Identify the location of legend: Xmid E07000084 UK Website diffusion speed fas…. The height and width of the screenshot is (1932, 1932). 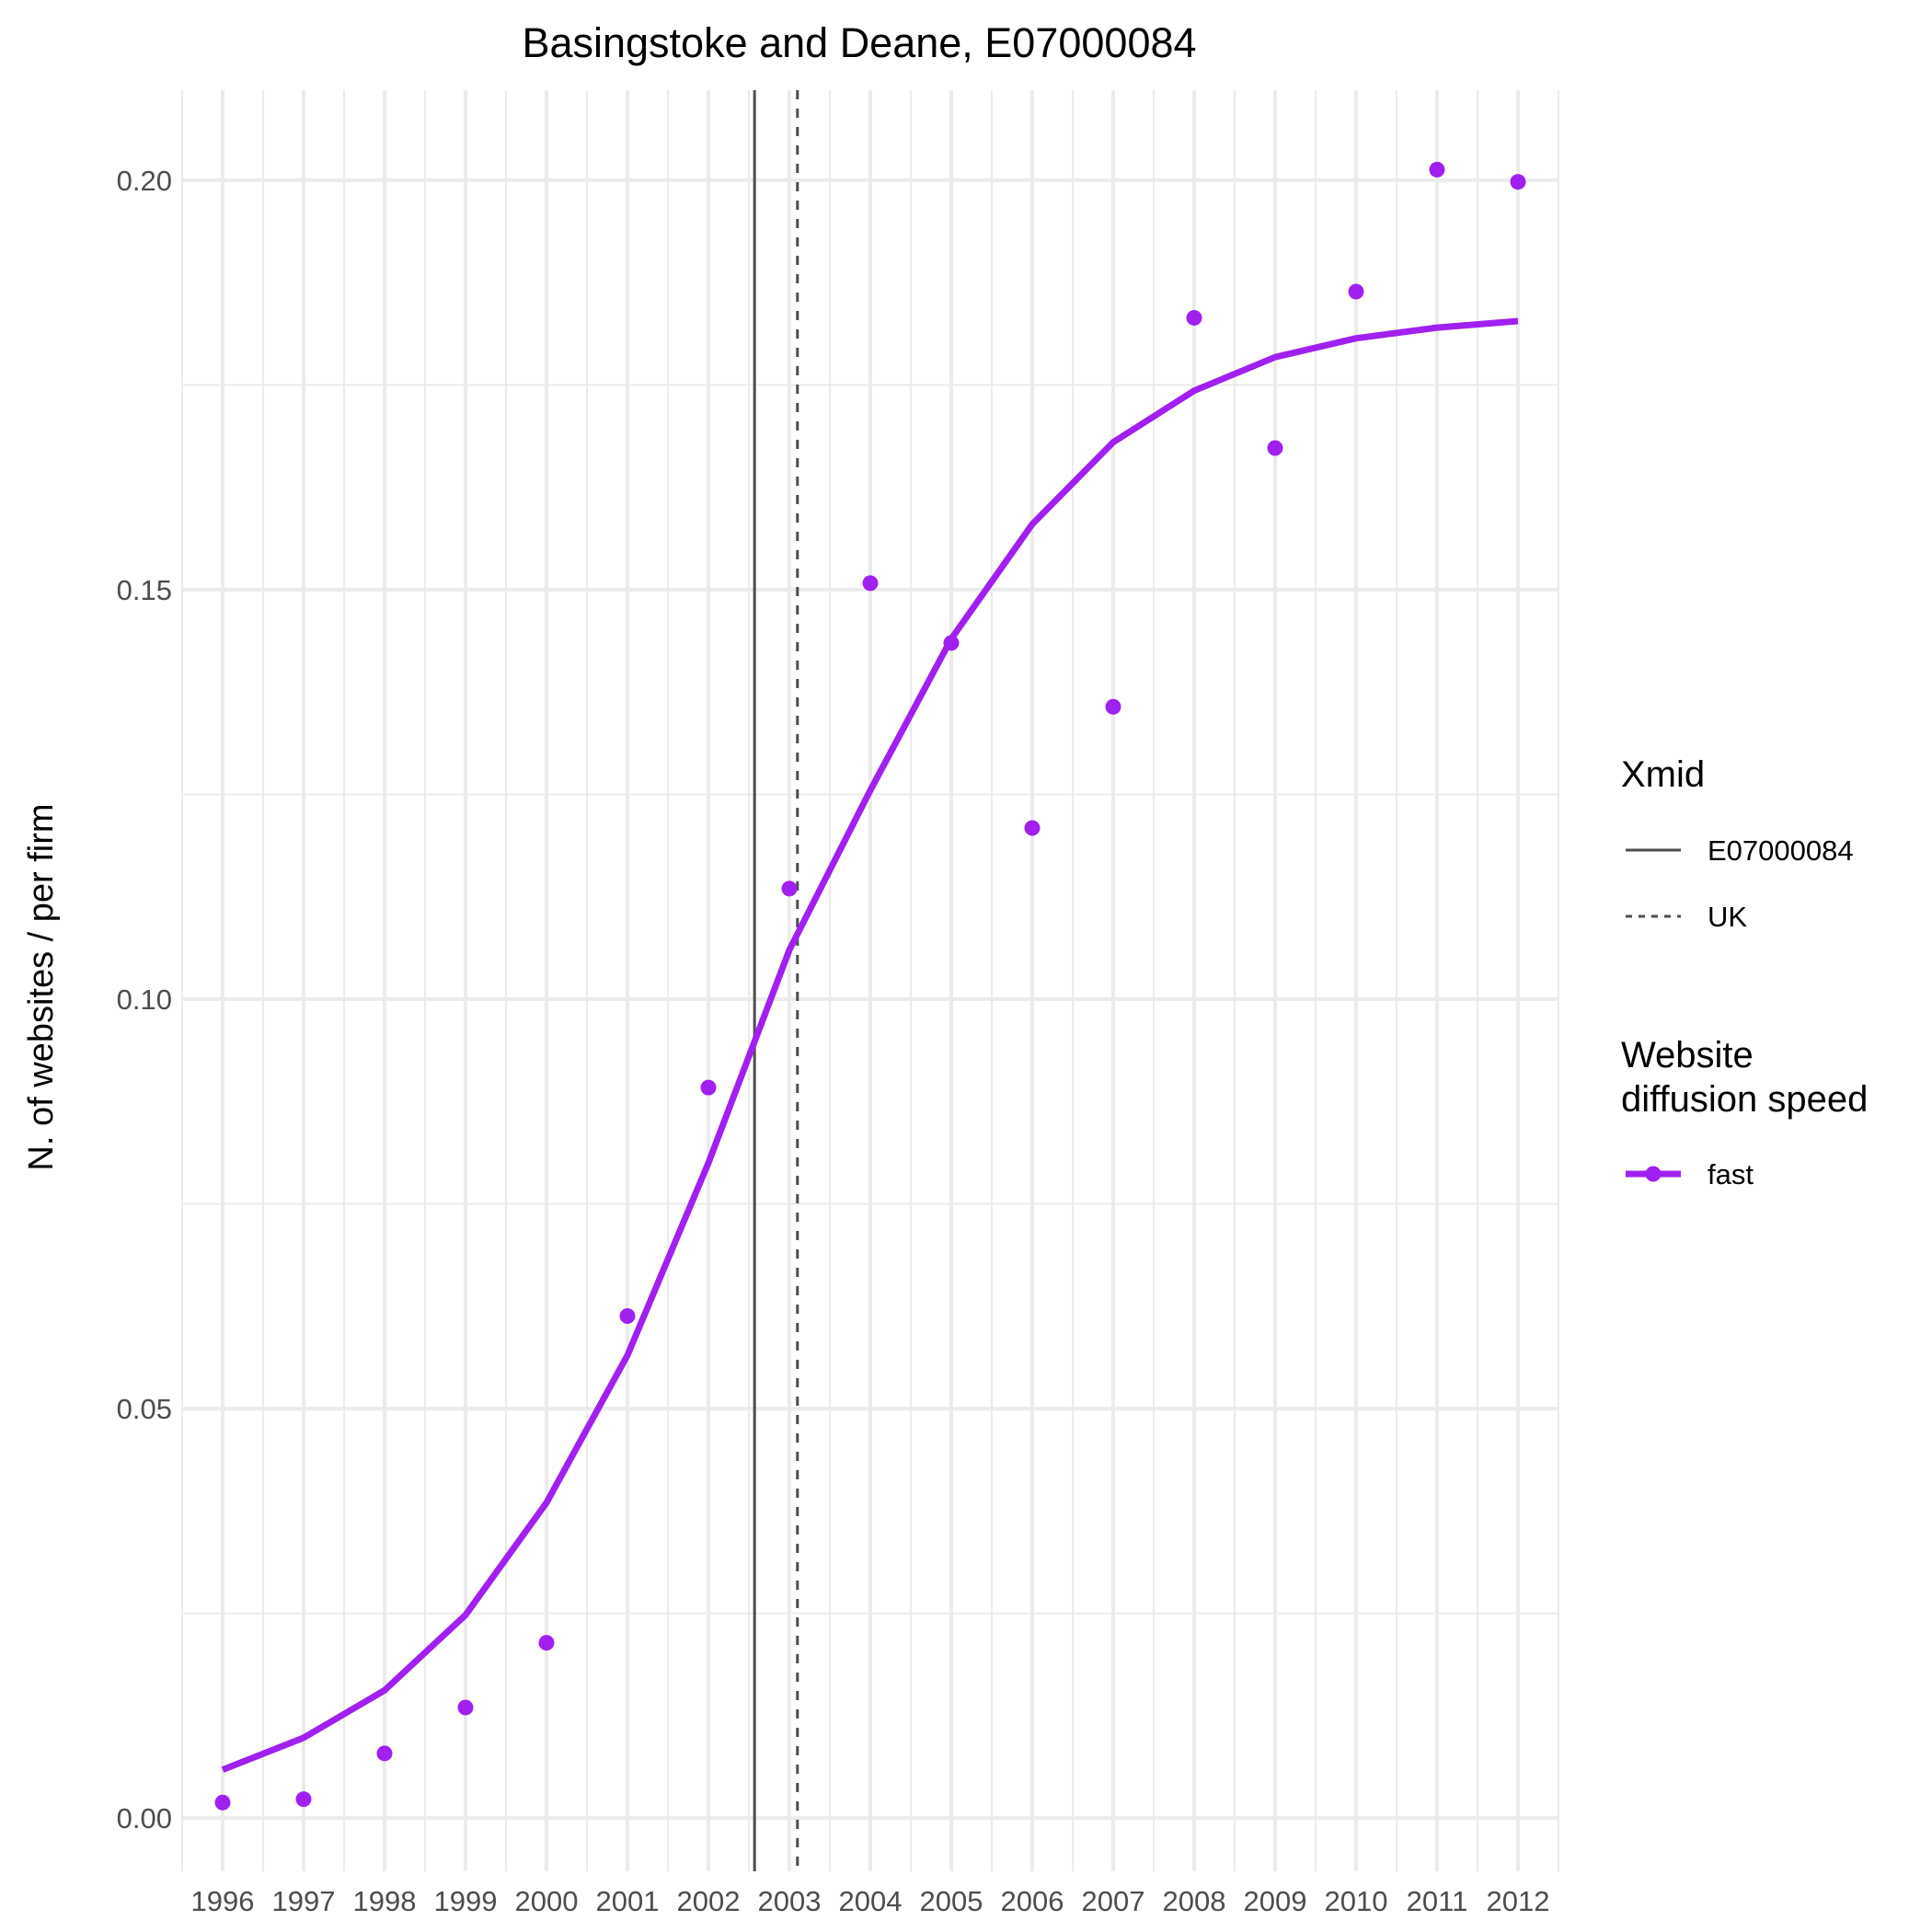
(1744, 972).